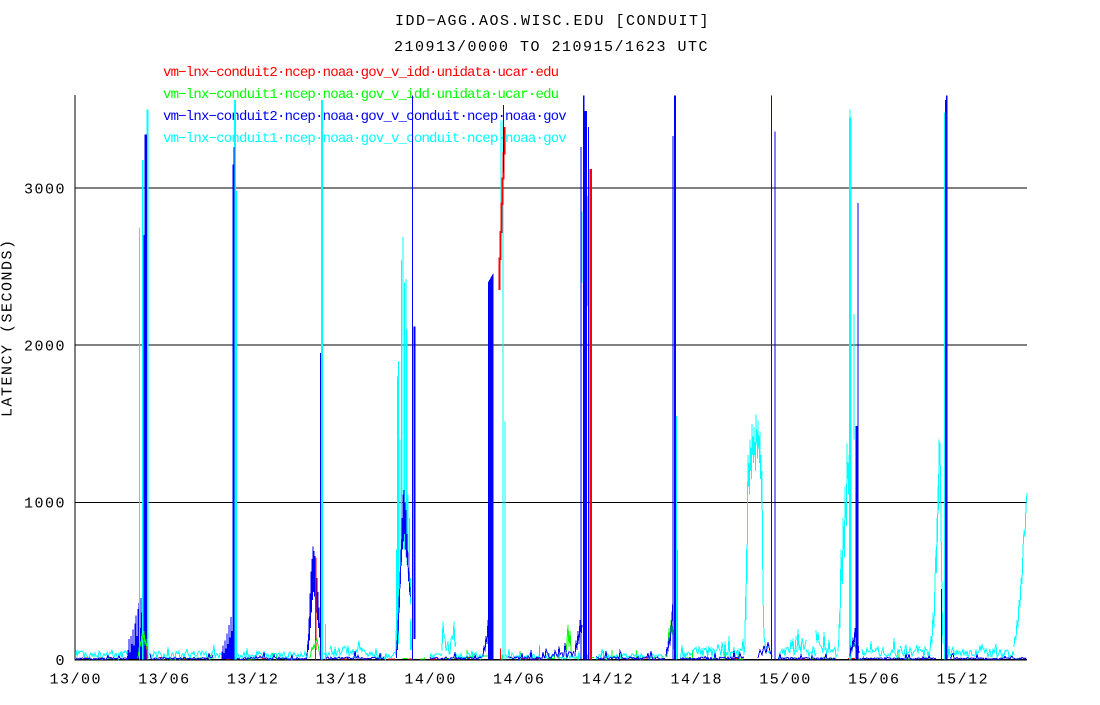 The height and width of the screenshot is (705, 1100). I want to click on svg-text: IDD−AGG.AOS.WISC.EDU [CONDUIT], so click(552, 21).